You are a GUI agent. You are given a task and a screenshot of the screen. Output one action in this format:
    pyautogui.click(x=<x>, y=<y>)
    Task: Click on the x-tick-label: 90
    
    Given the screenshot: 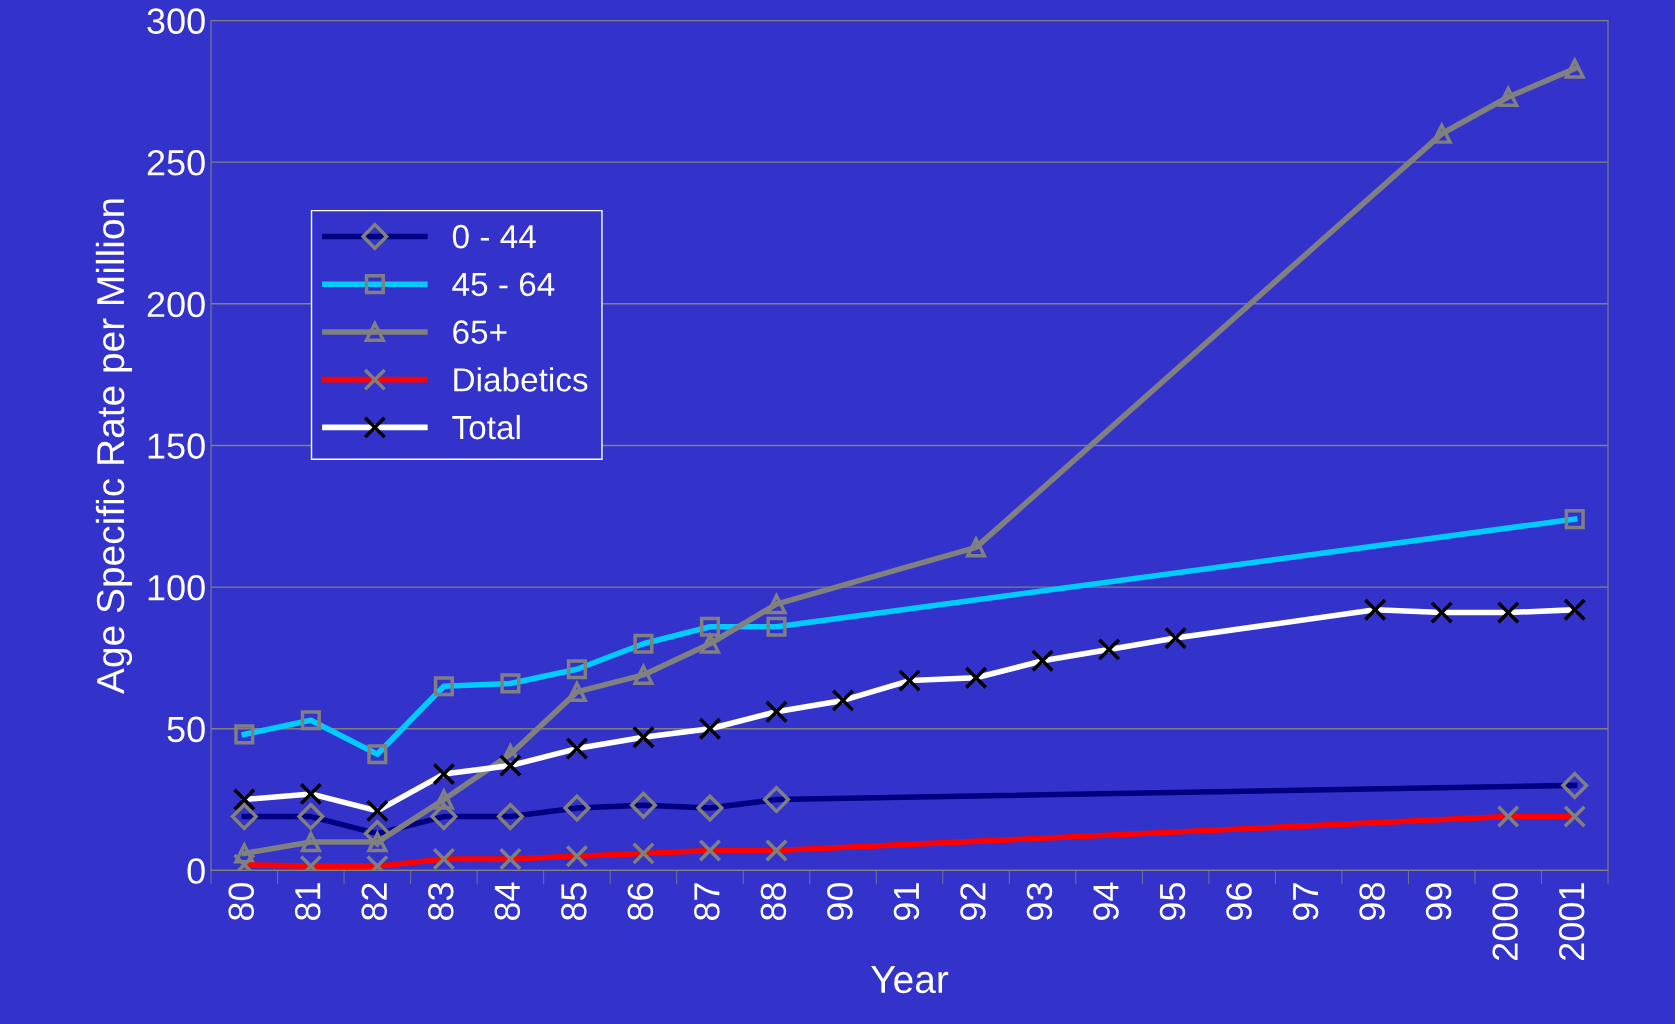 What is the action you would take?
    pyautogui.click(x=840, y=901)
    